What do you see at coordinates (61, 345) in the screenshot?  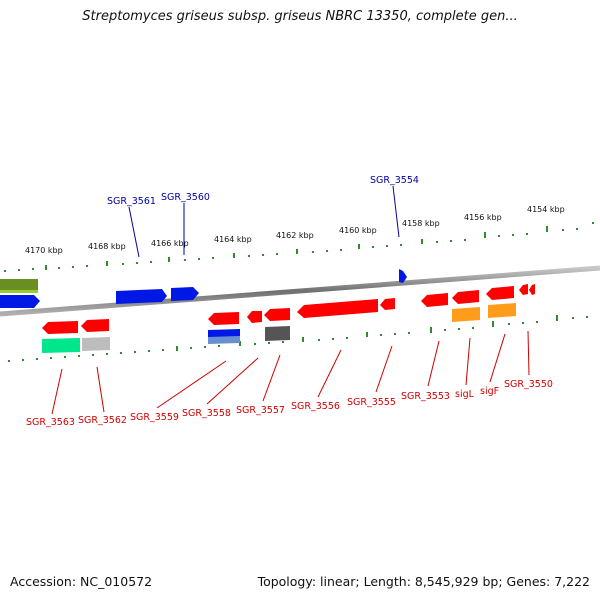 I see `gene-green` at bounding box center [61, 345].